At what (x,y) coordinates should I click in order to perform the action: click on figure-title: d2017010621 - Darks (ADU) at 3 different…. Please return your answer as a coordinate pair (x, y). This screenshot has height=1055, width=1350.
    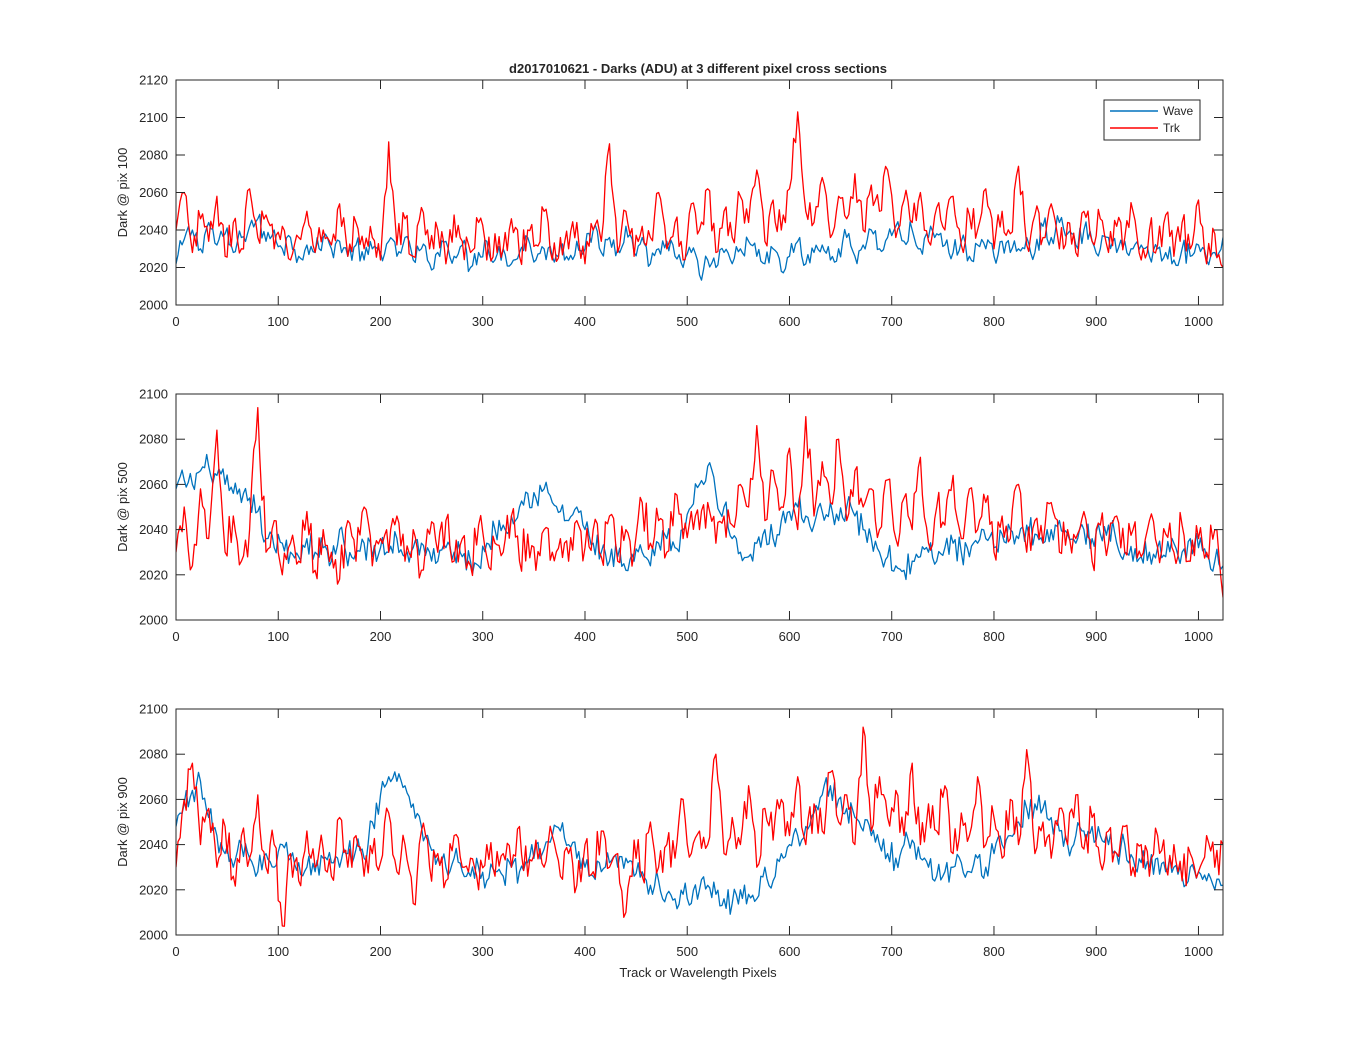
    Looking at the image, I should click on (698, 68).